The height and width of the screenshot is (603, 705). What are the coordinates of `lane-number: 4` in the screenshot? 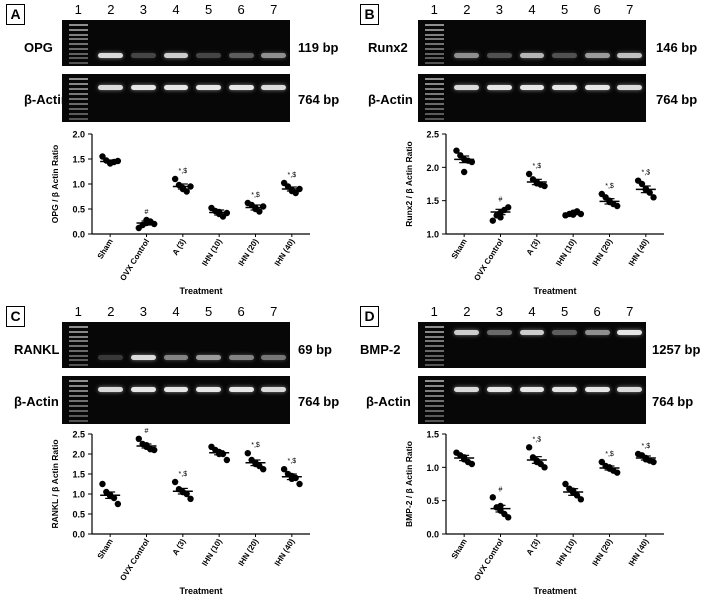 It's located at (176, 311).